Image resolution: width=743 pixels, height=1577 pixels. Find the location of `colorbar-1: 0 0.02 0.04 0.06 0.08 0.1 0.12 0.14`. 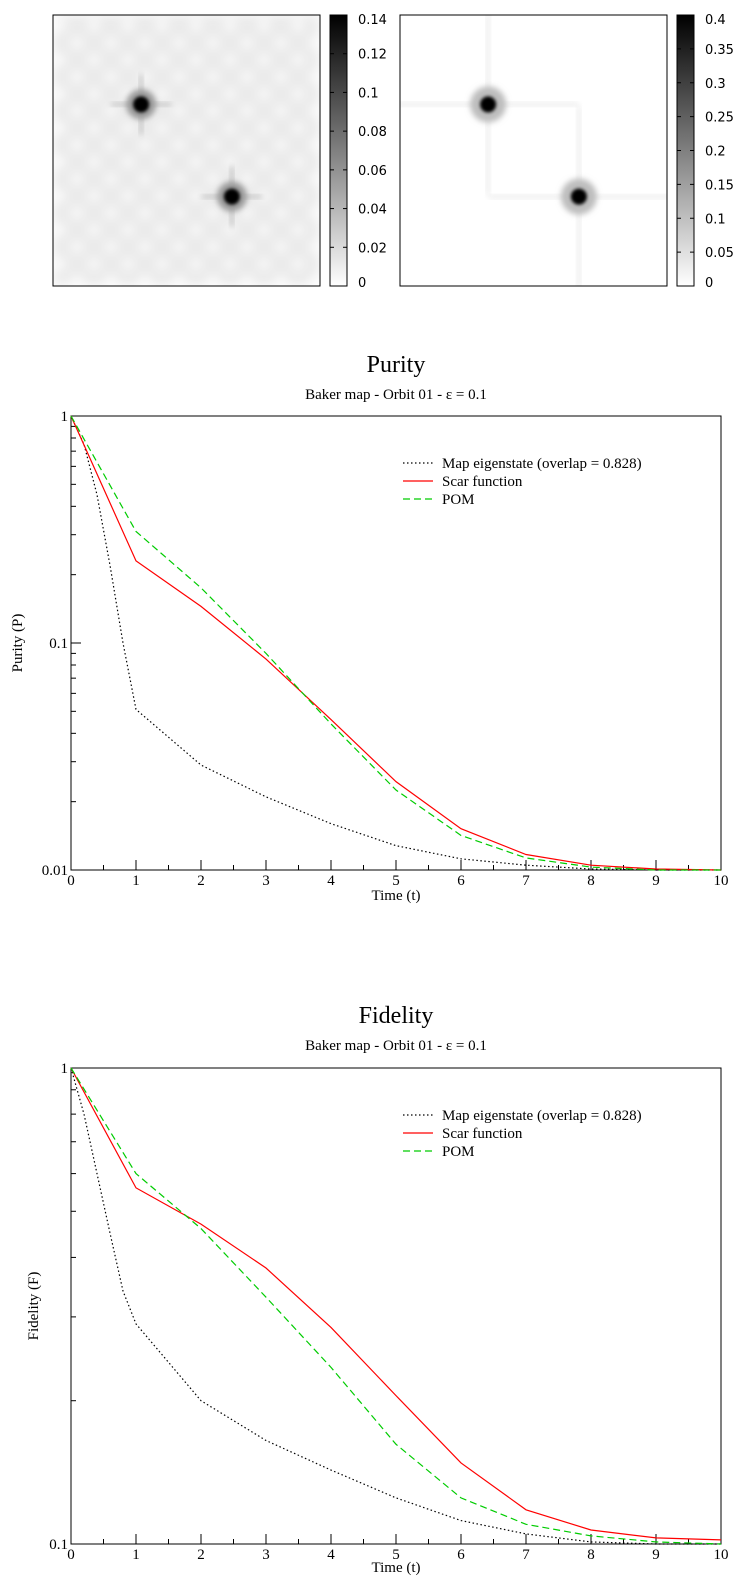

colorbar-1: 0 0.02 0.04 0.06 0.08 0.1 0.12 0.14 is located at coordinates (358, 152).